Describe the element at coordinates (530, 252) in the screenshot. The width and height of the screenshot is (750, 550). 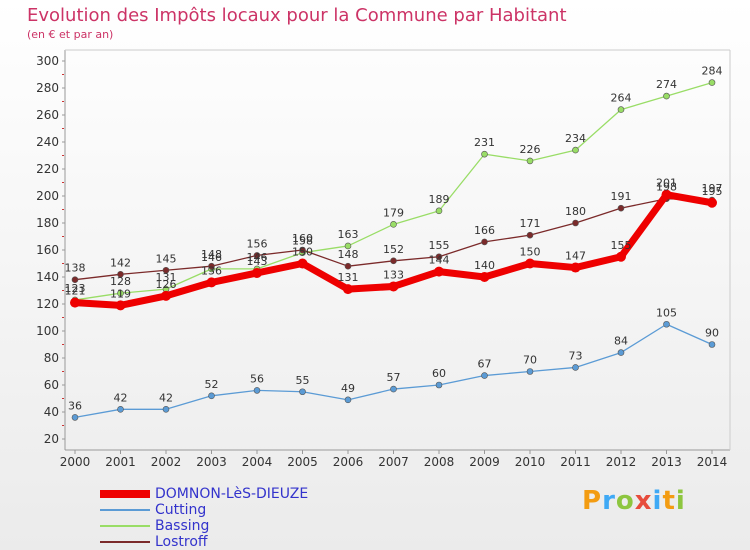
I see `data-label: 150` at that location.